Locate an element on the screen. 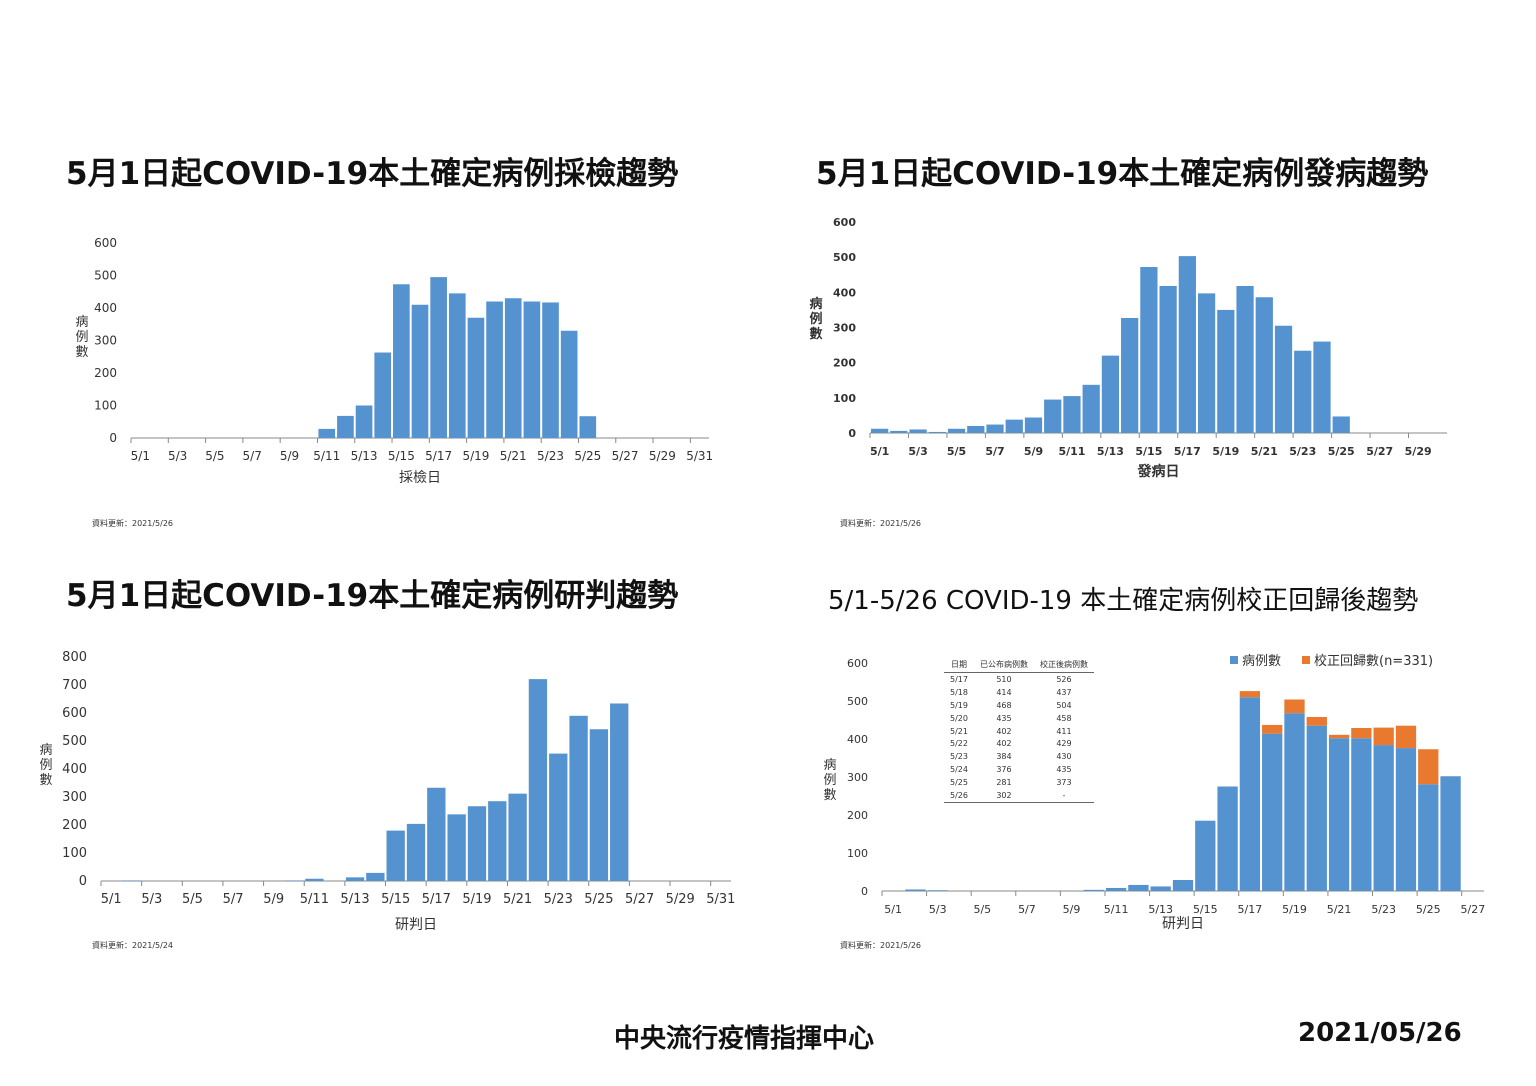 The height and width of the screenshot is (1086, 1536). y-tick-label: 200 is located at coordinates (844, 363).